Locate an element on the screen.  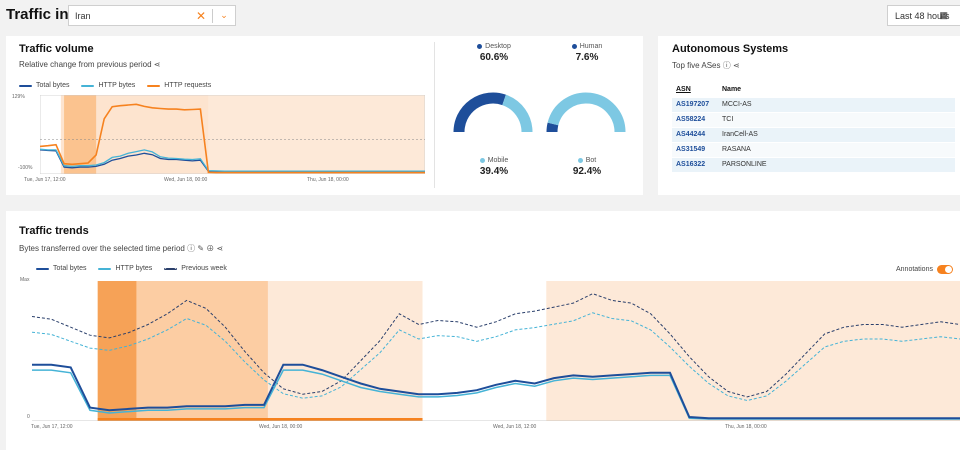
asn-link: AS16322 is located at coordinates (695, 164).